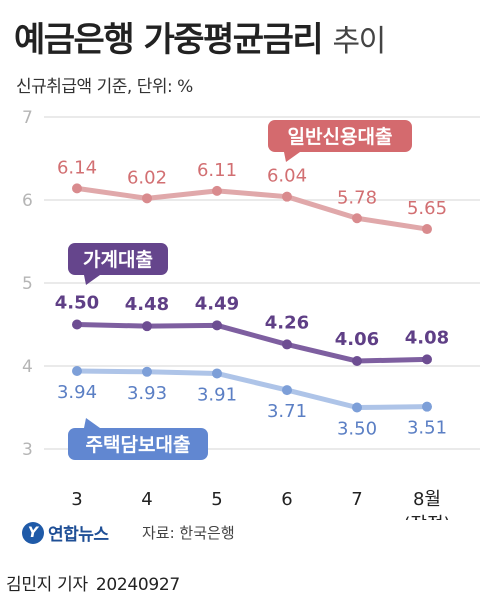  What do you see at coordinates (217, 394) in the screenshot?
I see `data-label: 3.91` at bounding box center [217, 394].